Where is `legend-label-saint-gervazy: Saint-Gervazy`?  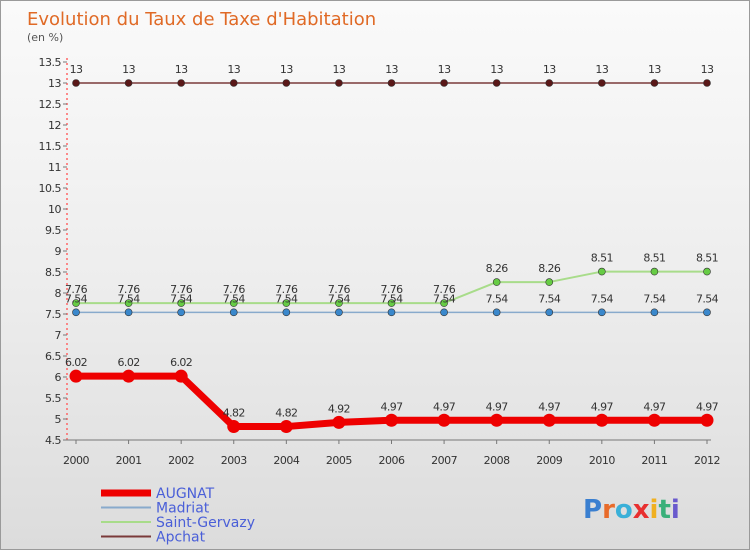
legend-label-saint-gervazy: Saint-Gervazy is located at coordinates (205, 523).